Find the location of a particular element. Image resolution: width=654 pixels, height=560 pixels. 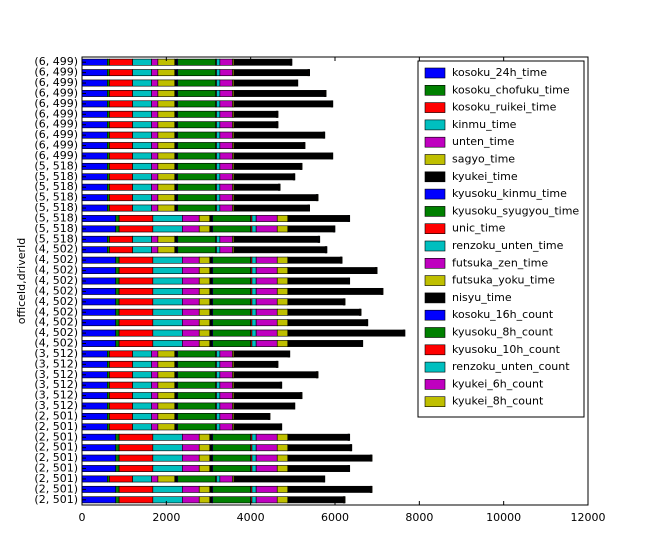

x-tick-label: 8000 is located at coordinates (419, 517).